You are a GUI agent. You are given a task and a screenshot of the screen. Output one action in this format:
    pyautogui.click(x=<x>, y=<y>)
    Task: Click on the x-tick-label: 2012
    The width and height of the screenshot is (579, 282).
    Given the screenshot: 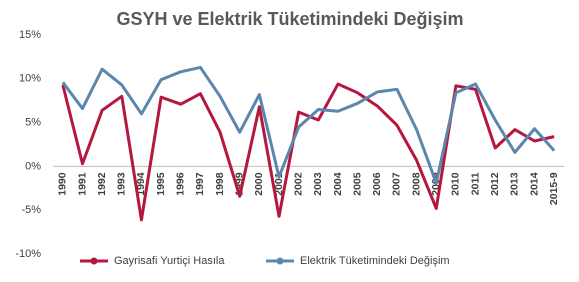 What is the action you would take?
    pyautogui.click(x=495, y=184)
    